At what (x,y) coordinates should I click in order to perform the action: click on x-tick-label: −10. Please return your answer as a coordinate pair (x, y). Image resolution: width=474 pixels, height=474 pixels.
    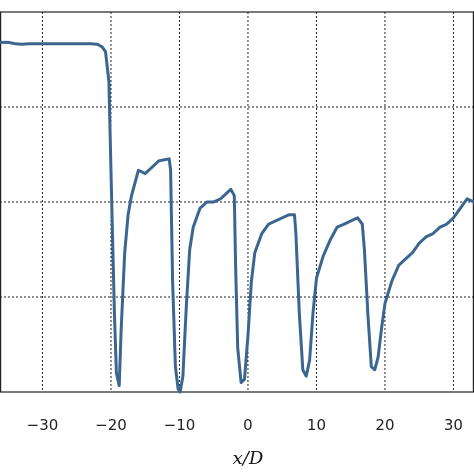
    Looking at the image, I should click on (180, 425).